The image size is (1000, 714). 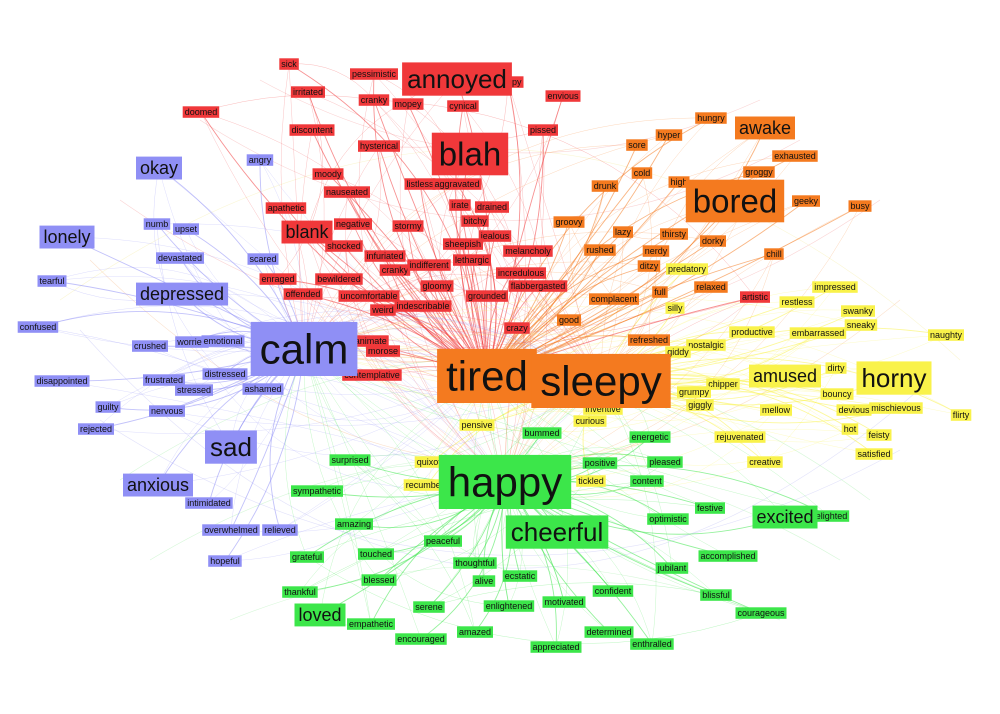 What do you see at coordinates (180, 258) in the screenshot?
I see `mood-node-devastated: devastated` at bounding box center [180, 258].